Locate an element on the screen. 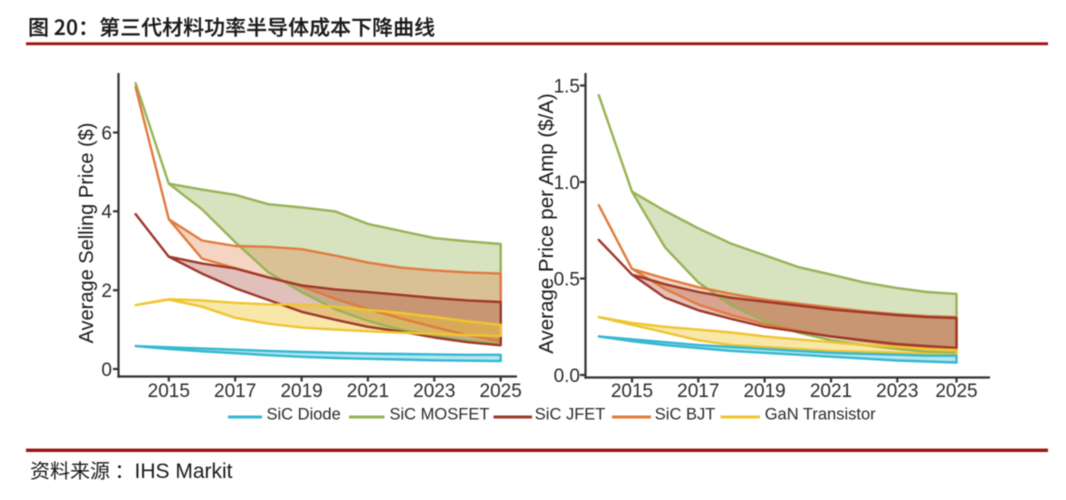  svg-text: GaN Transistor is located at coordinates (820, 415).